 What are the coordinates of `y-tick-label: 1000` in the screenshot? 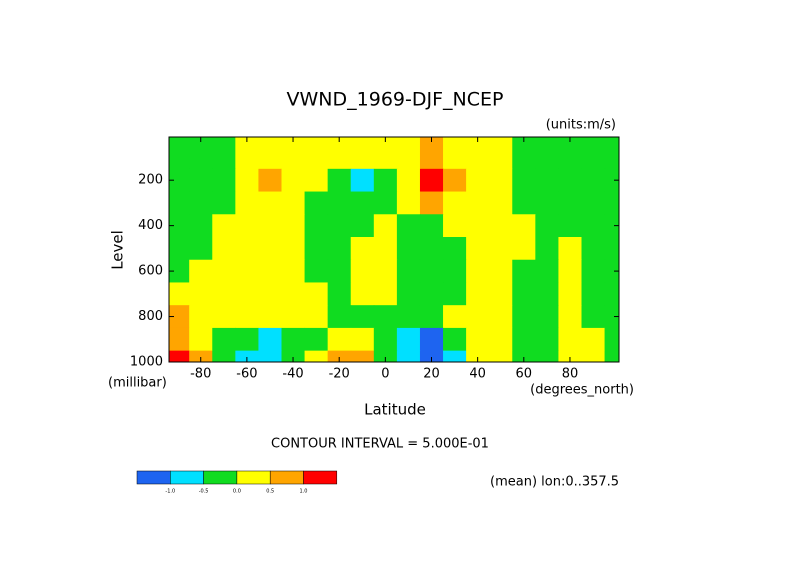 It's located at (146, 362).